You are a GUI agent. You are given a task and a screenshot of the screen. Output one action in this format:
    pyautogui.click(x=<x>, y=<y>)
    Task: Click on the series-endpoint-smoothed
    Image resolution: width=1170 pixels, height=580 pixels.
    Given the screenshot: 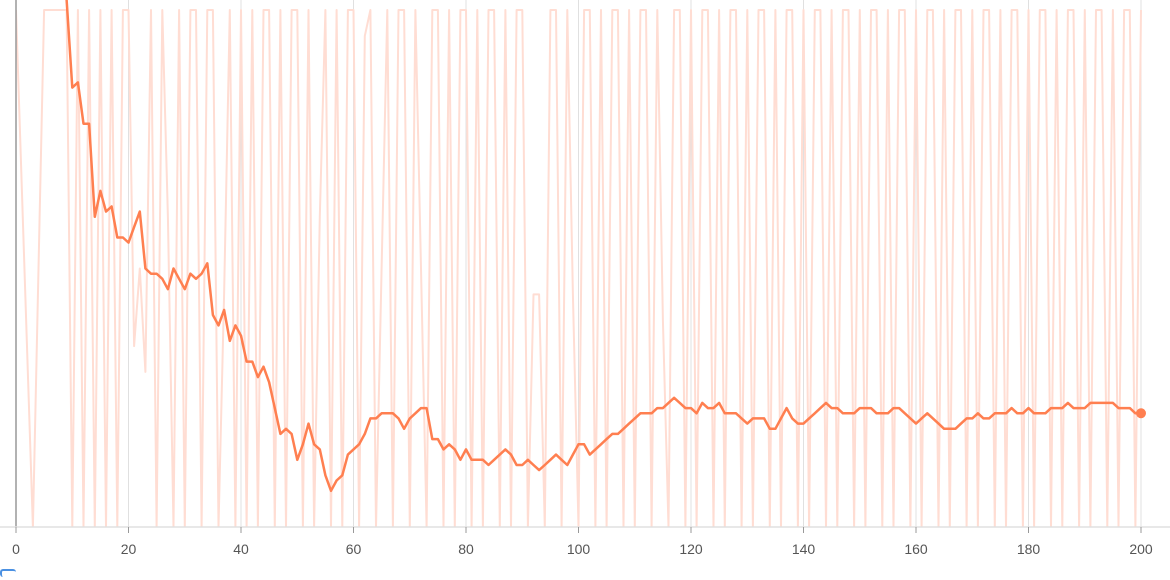 What is the action you would take?
    pyautogui.click(x=1141, y=413)
    